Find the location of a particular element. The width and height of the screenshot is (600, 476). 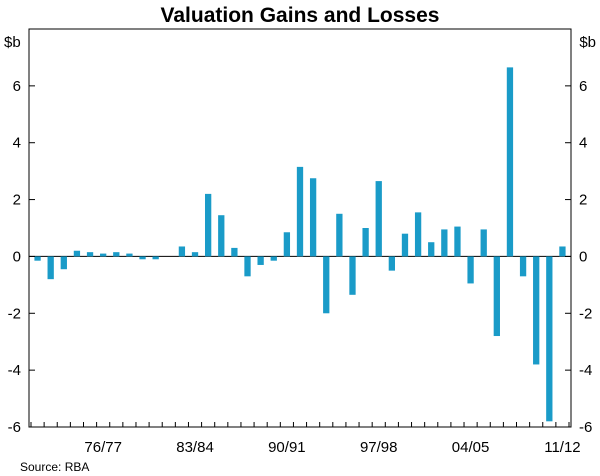

chart-title: Valuation Gains and Losses is located at coordinates (300, 15).